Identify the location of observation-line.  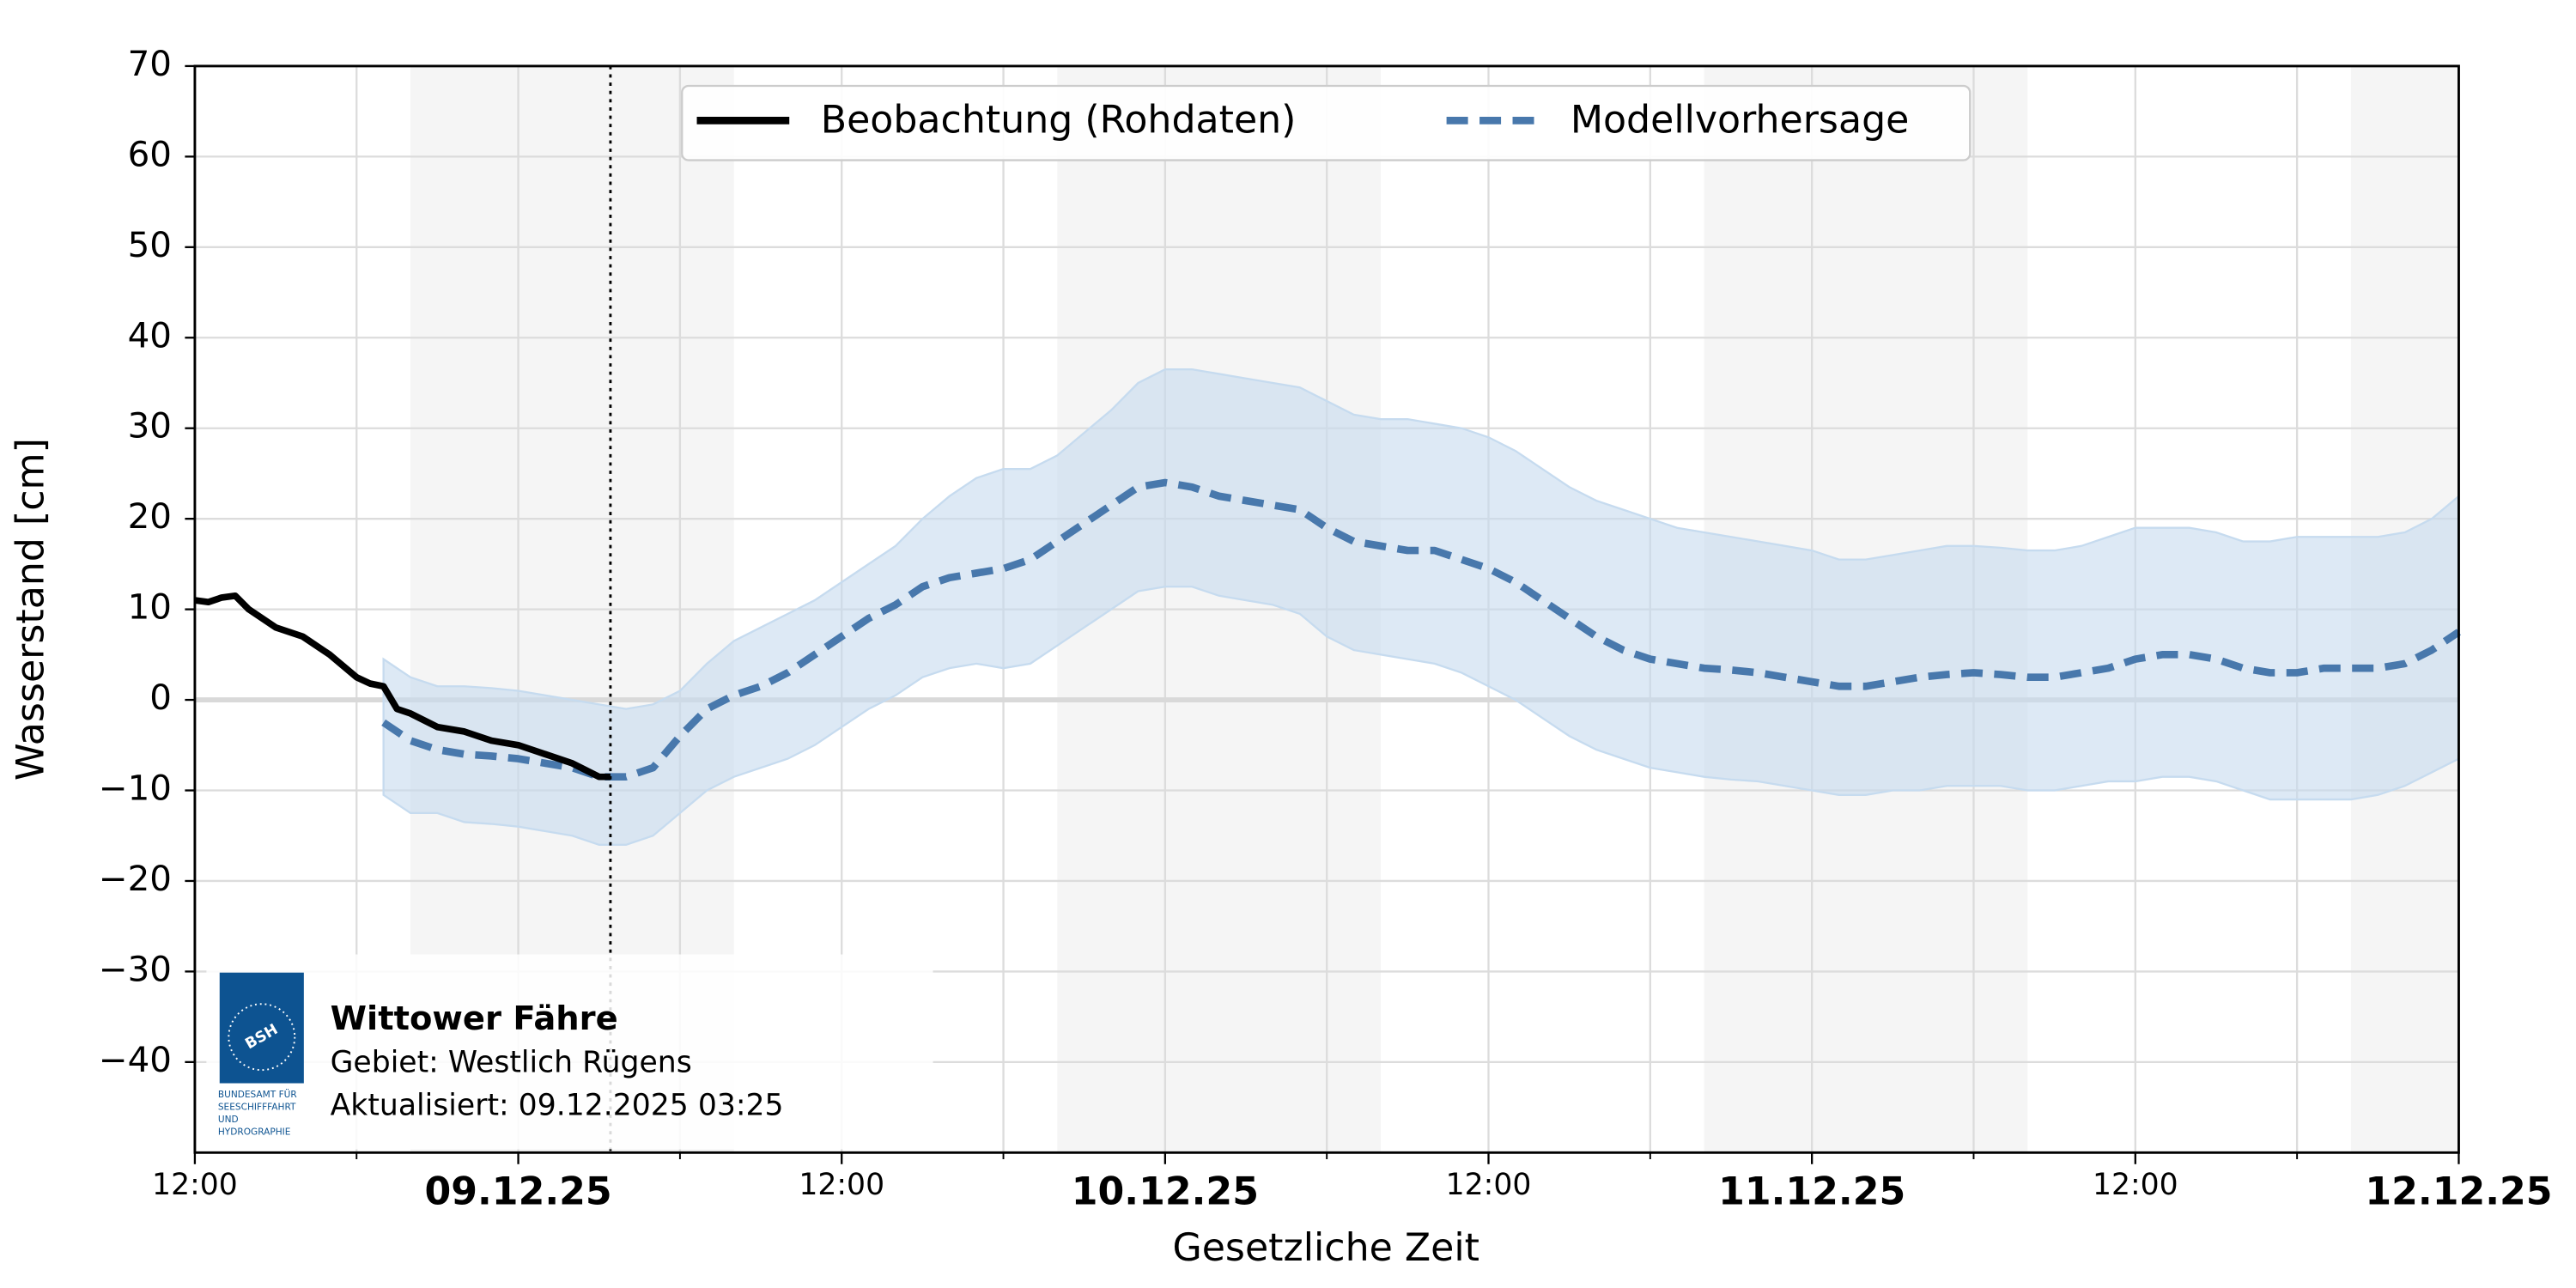
(402, 686).